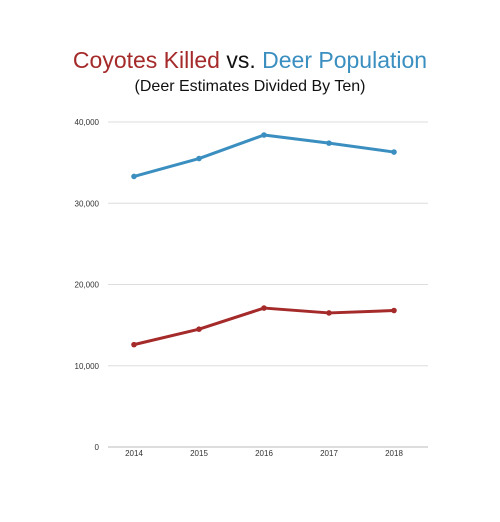 The width and height of the screenshot is (500, 522). I want to click on chart-subtitle: (Deer Estimates Divided By Ten), so click(250, 87).